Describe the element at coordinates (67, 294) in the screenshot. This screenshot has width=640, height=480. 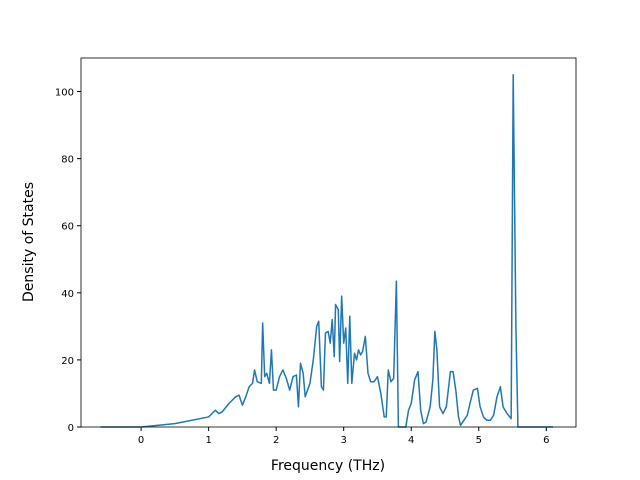
I see `y-tick-label: 40` at that location.